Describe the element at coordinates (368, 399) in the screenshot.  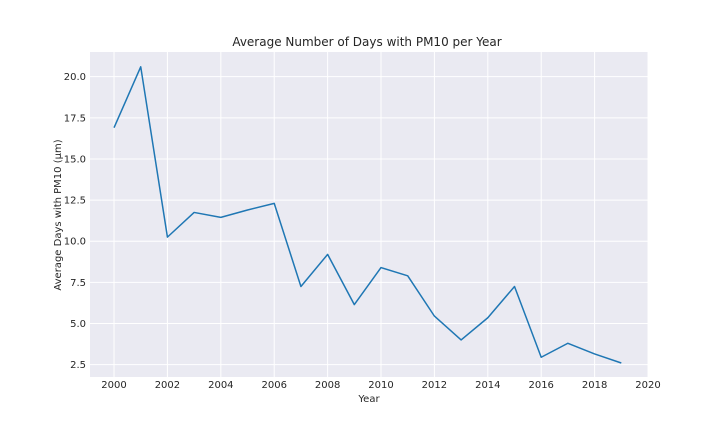
I see `x-axis-label: Year` at that location.